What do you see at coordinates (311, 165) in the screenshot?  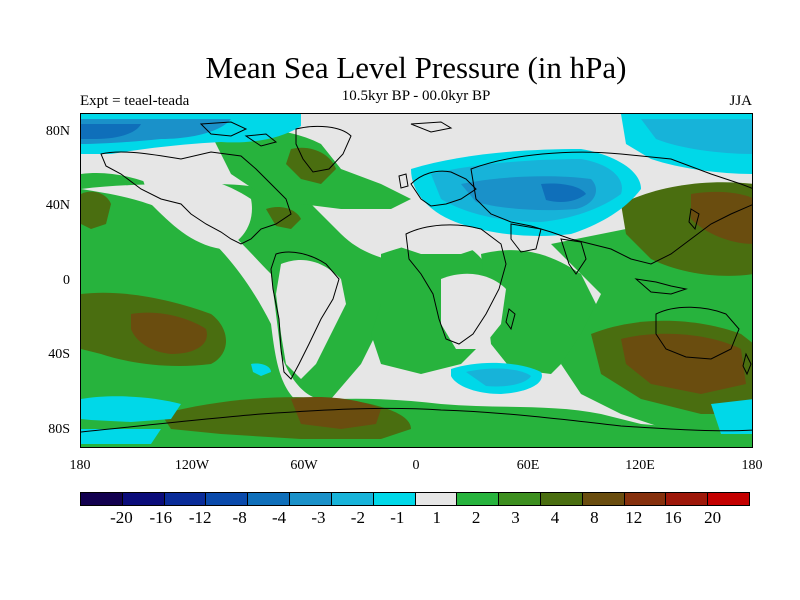 I see `anomaly-olive-greenland` at bounding box center [311, 165].